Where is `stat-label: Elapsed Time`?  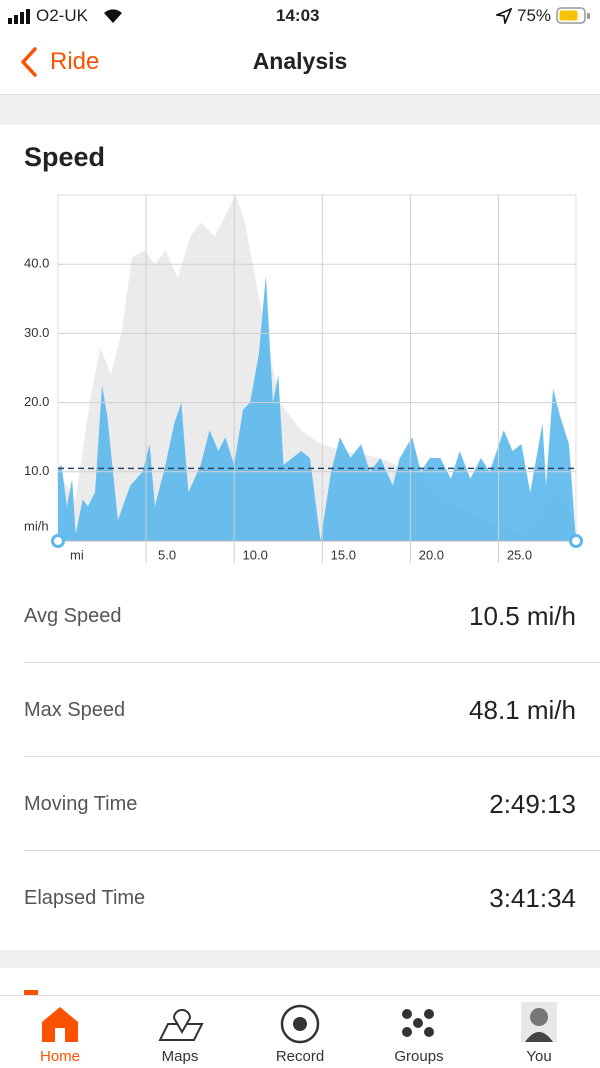
stat-label: Elapsed Time is located at coordinates (85, 898).